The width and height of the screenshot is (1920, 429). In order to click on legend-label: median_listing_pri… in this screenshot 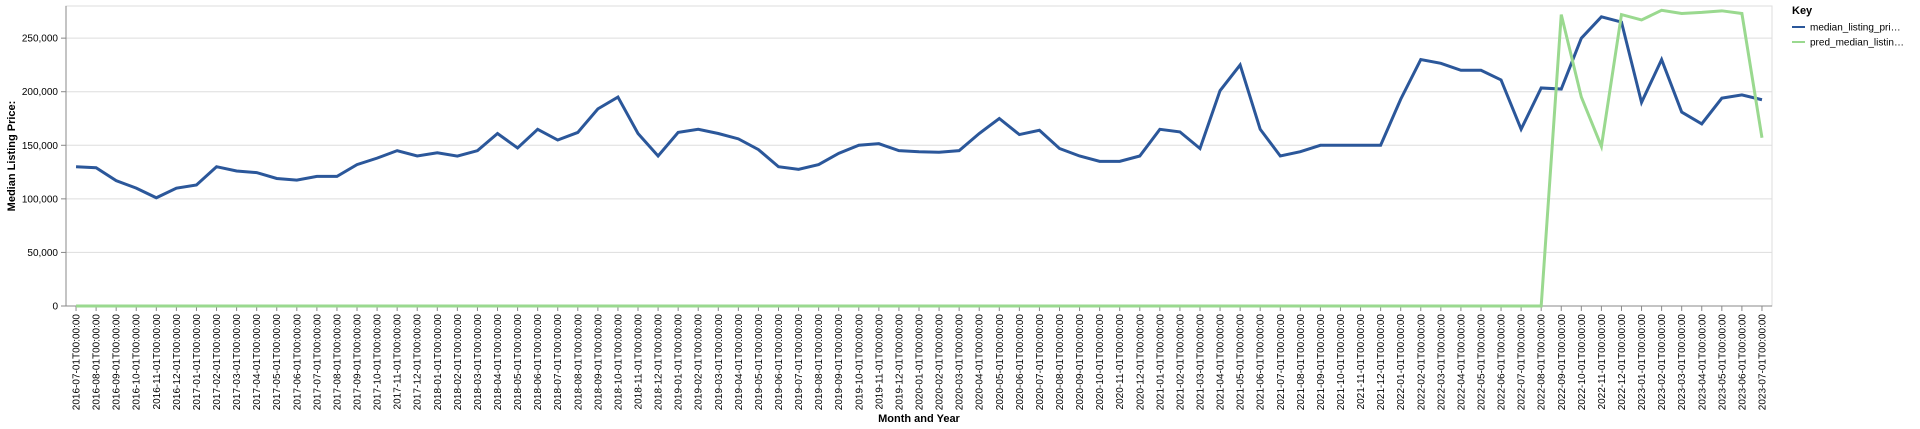, I will do `click(1855, 28)`.